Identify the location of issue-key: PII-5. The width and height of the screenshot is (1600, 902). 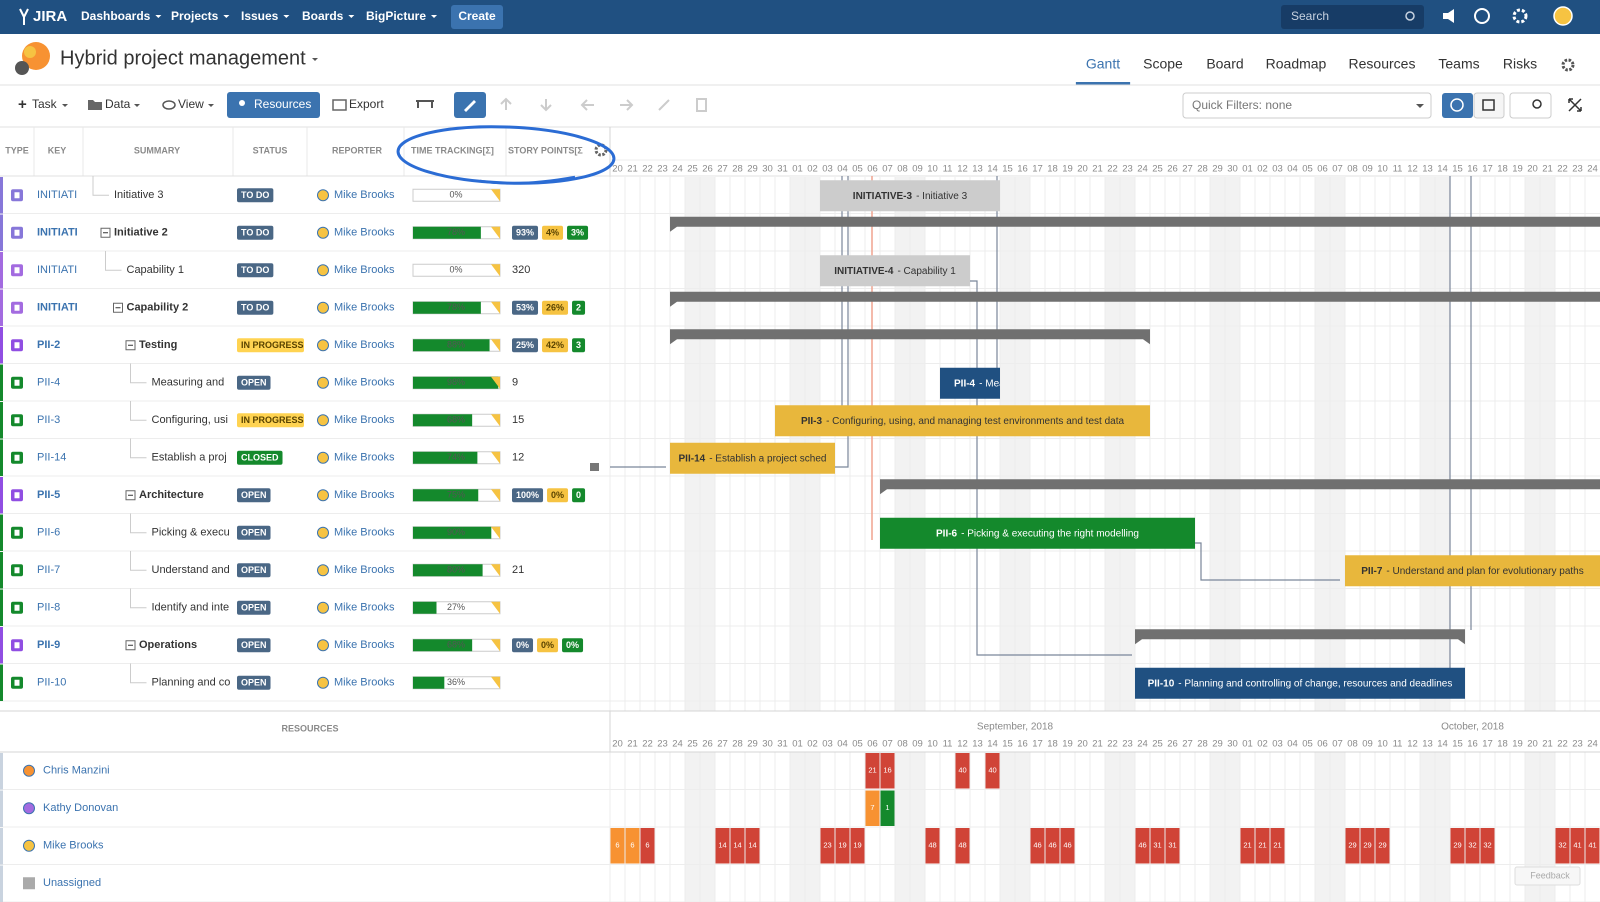
(48, 495).